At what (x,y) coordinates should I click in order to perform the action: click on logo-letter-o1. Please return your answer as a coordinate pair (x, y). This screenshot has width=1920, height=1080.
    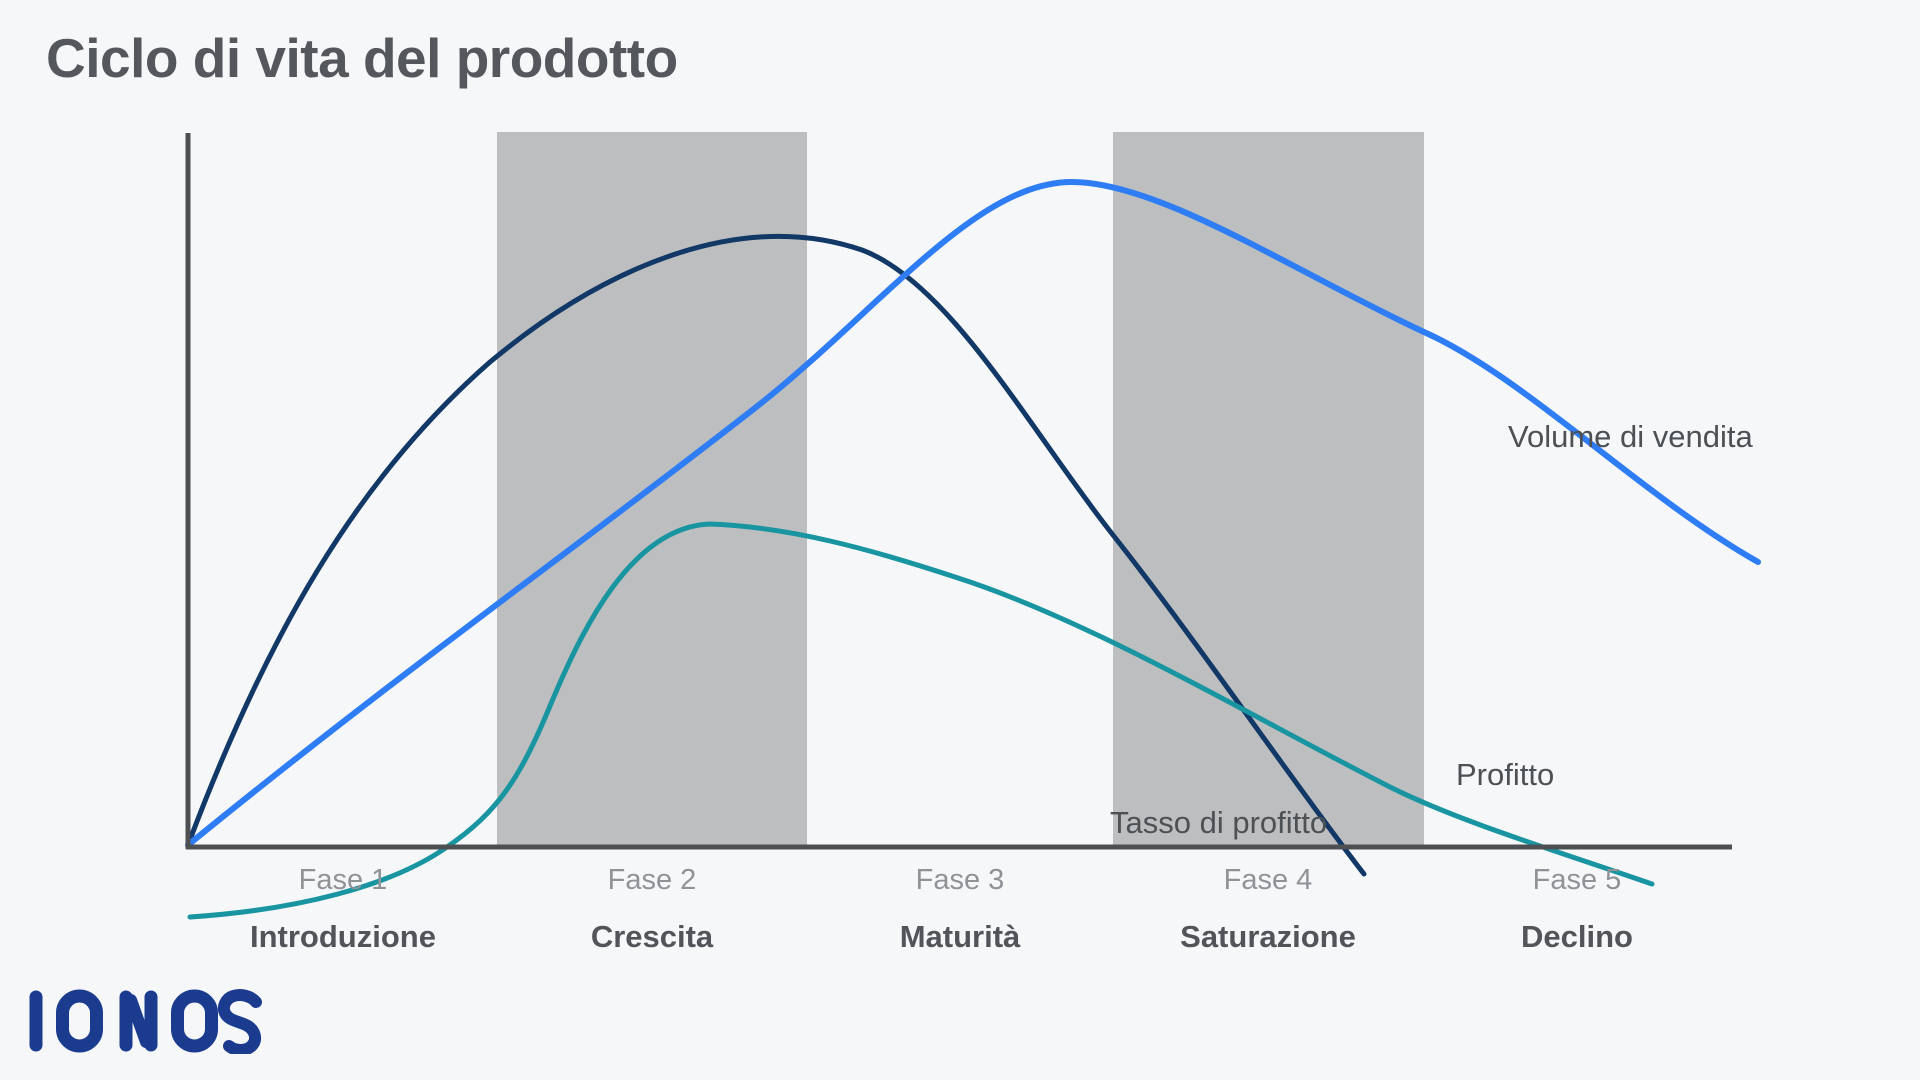
    Looking at the image, I should click on (79, 1021).